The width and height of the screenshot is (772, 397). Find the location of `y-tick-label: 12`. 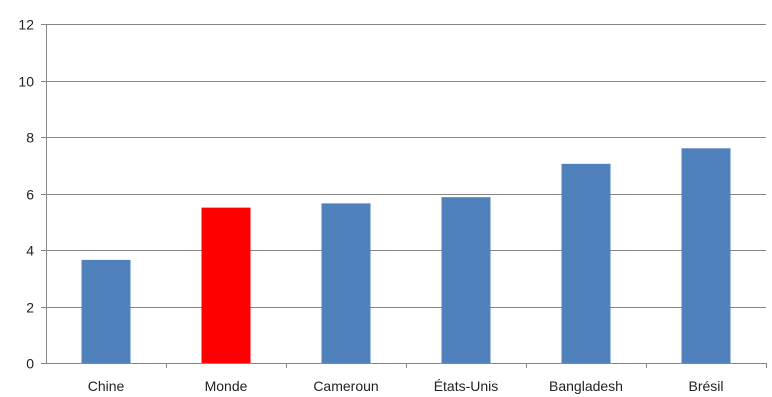

y-tick-label: 12 is located at coordinates (26, 25).